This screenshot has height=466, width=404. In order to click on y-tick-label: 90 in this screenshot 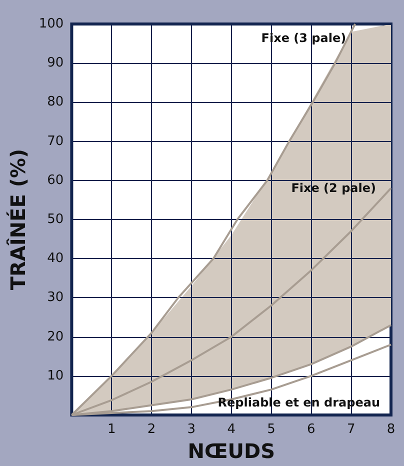, I will do `click(55, 63)`.